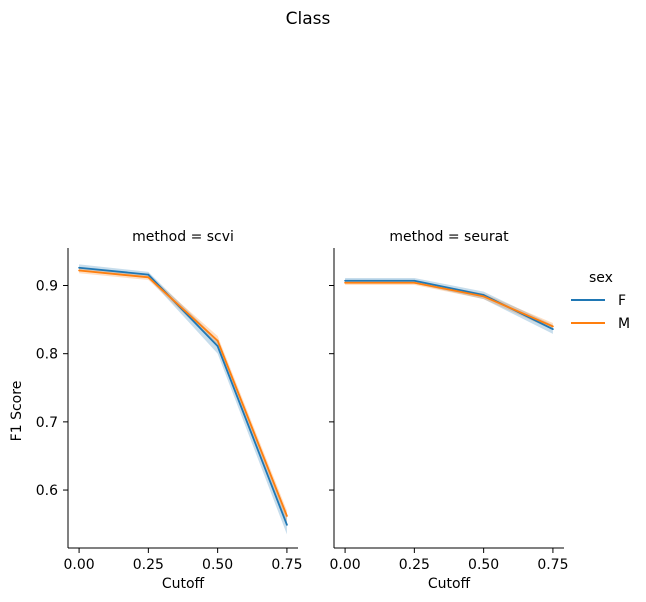 The image size is (646, 602). I want to click on legend-entry-F: F, so click(622, 301).